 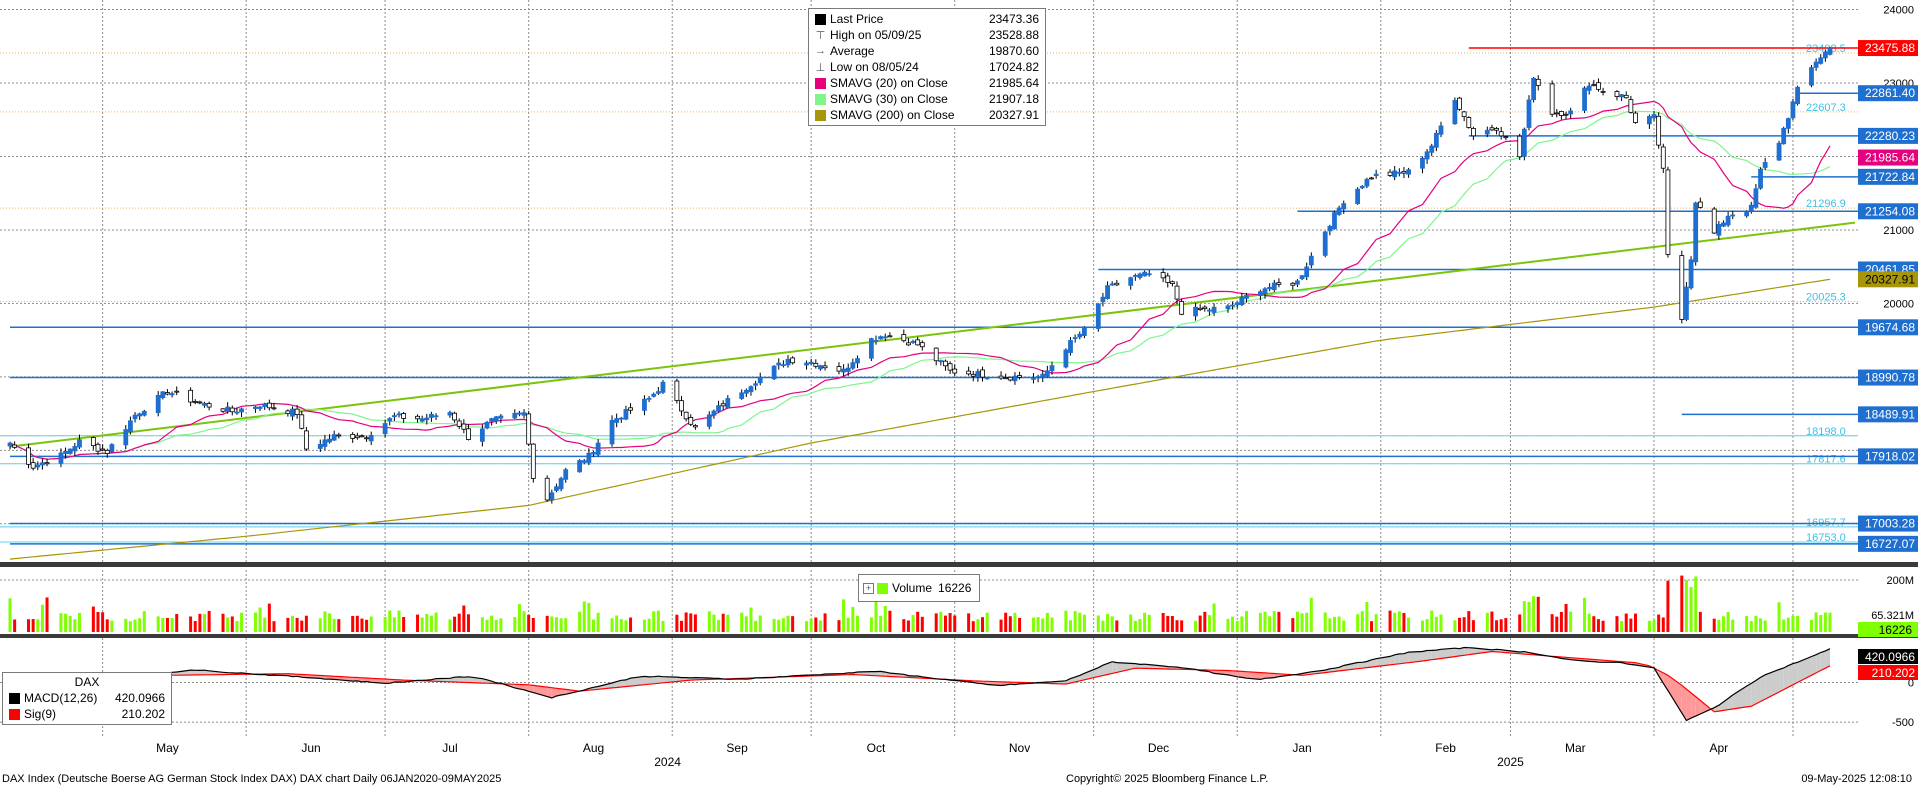 What do you see at coordinates (593, 748) in the screenshot?
I see `month-tick-label: Aug` at bounding box center [593, 748].